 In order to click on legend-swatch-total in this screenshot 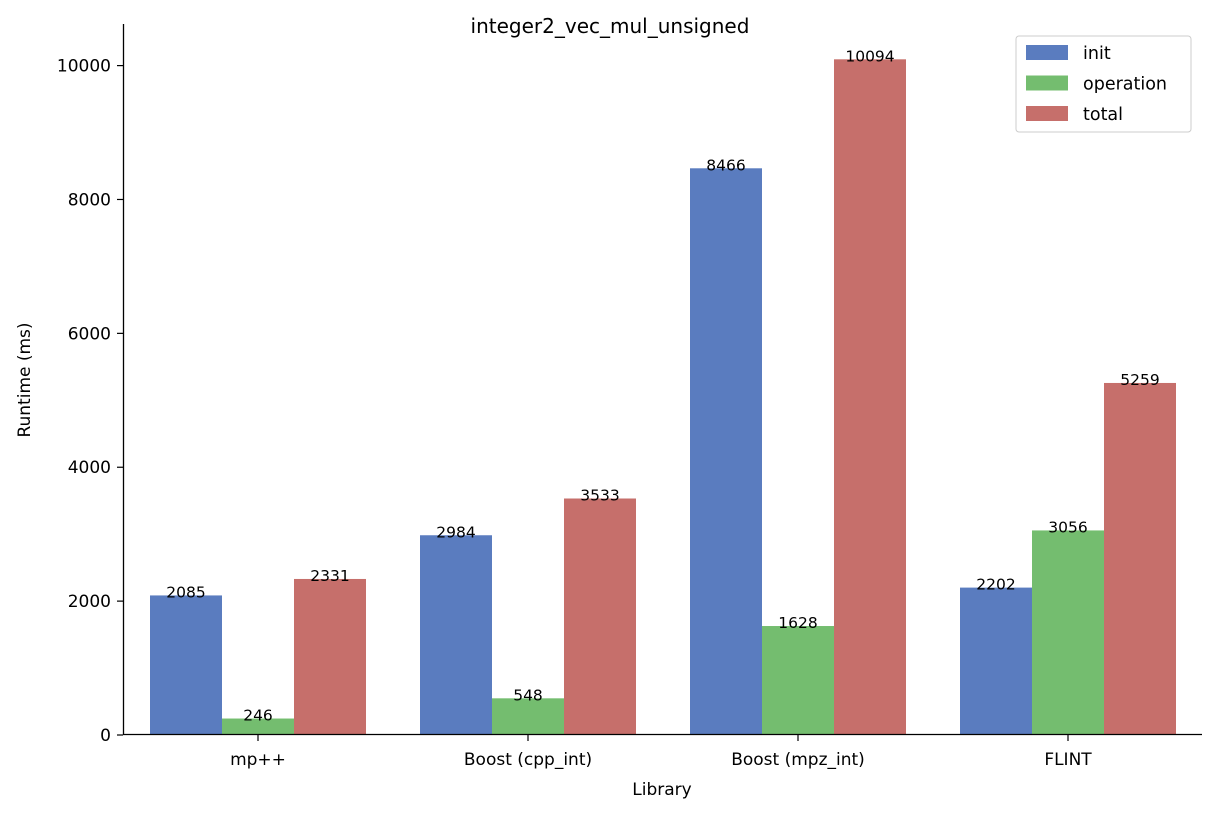, I will do `click(1047, 113)`.